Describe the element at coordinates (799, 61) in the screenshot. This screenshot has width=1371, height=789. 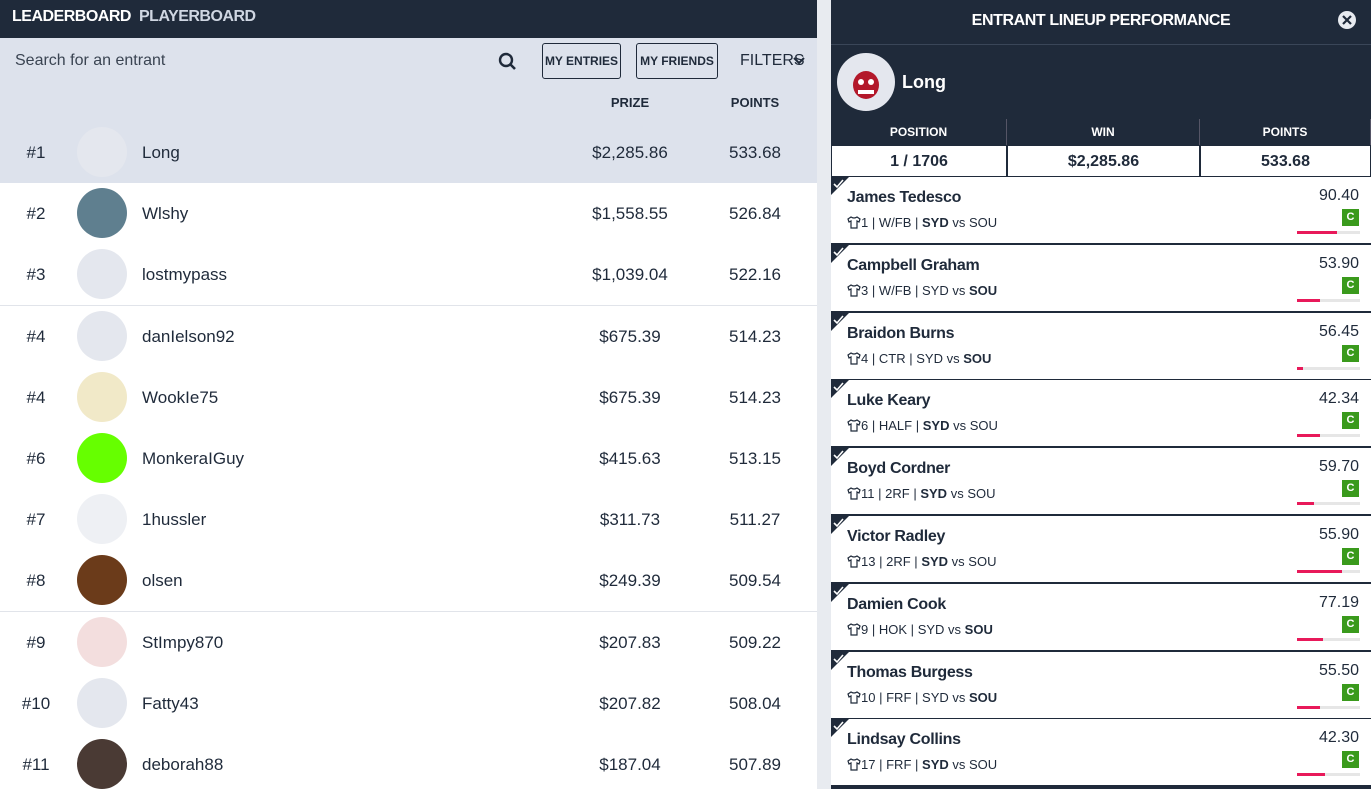
I see `chevron` at that location.